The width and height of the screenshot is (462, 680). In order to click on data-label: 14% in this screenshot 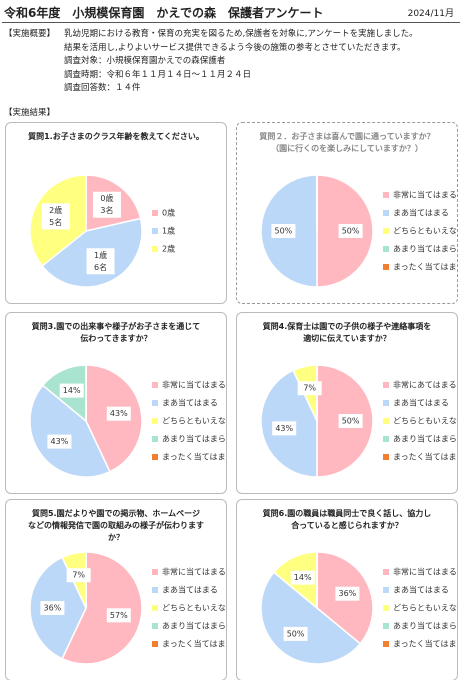, I will do `click(303, 577)`.